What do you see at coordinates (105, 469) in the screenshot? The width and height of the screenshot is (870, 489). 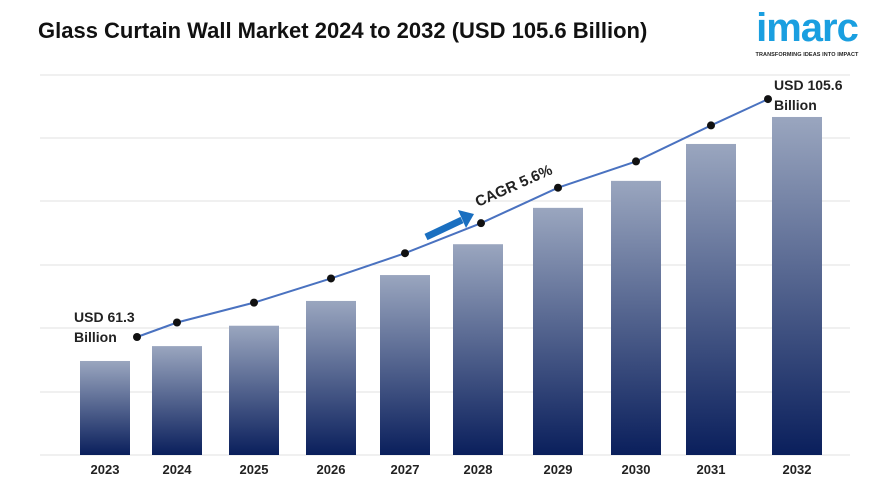 I see `x-tick-label: 2023` at bounding box center [105, 469].